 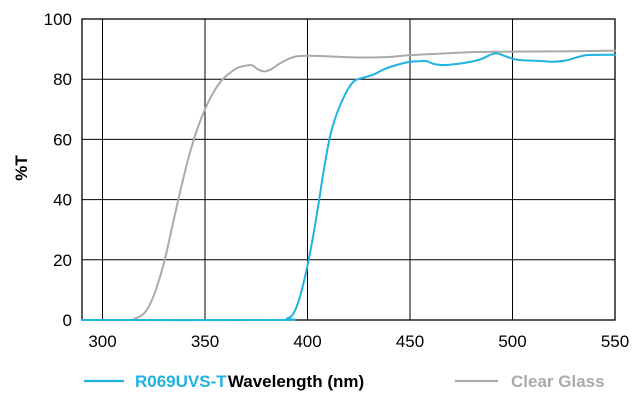 I want to click on legend: R069UVS-T Wavelength (nm) Clear Glass, so click(x=344, y=381).